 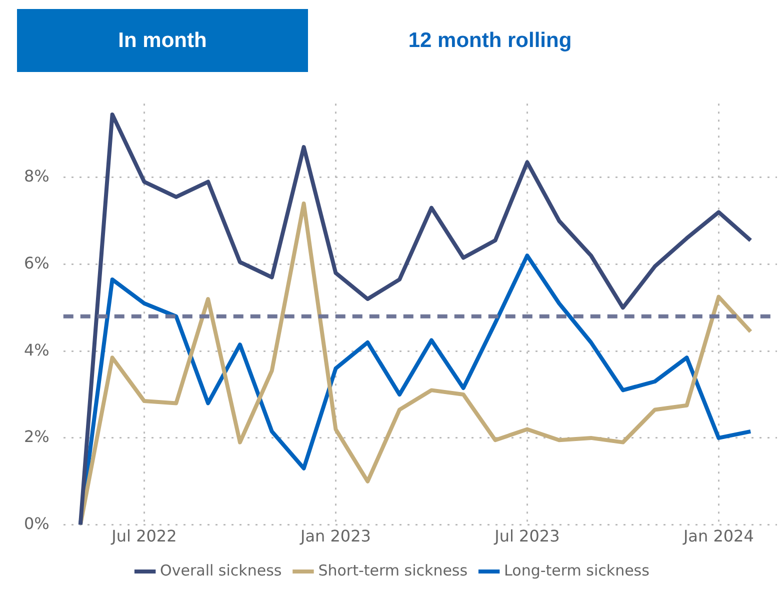 What do you see at coordinates (143, 536) in the screenshot?
I see `x-tick-label: Jul 2022` at bounding box center [143, 536].